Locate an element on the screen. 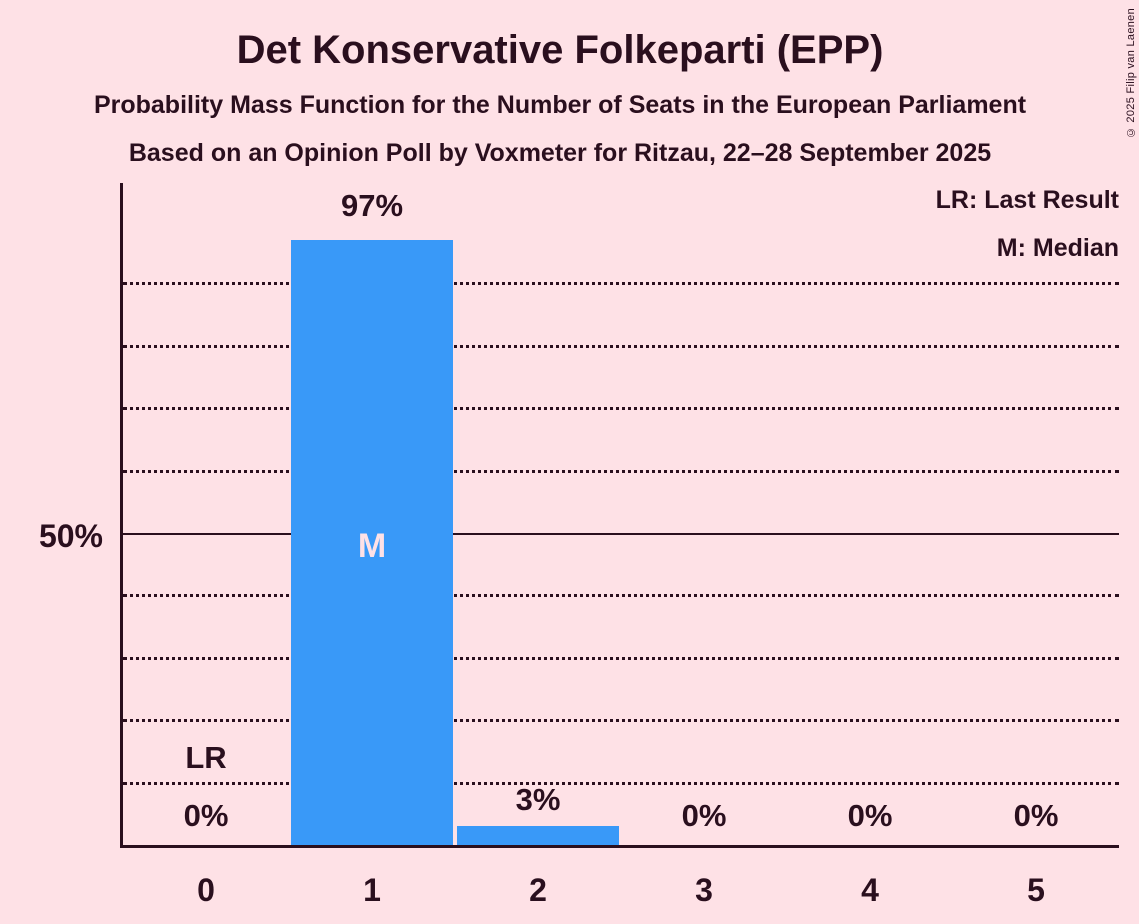 The width and height of the screenshot is (1139, 924). chart-title: Det Konservative Folkeparti (EPP) is located at coordinates (560, 50).